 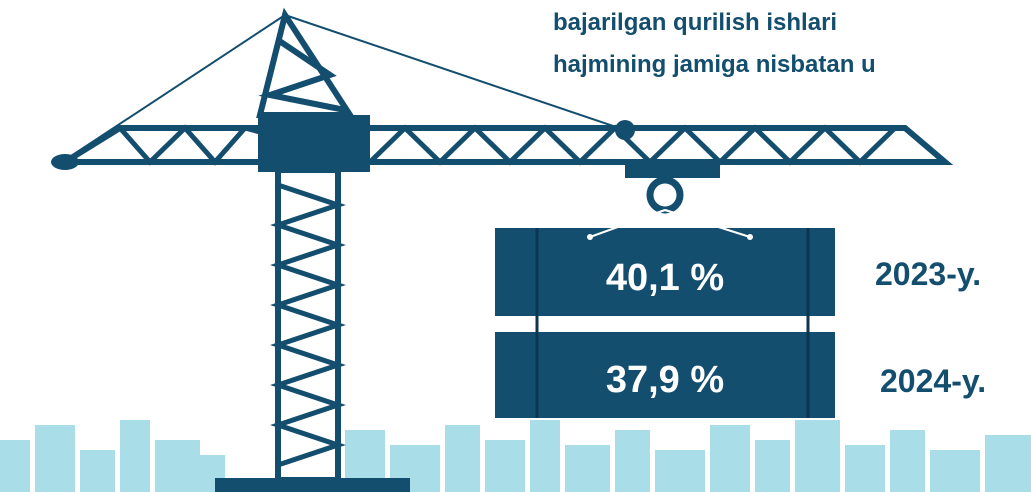 What do you see at coordinates (695, 22) in the screenshot?
I see `title-line: bajarilgan qurilish ishlari` at bounding box center [695, 22].